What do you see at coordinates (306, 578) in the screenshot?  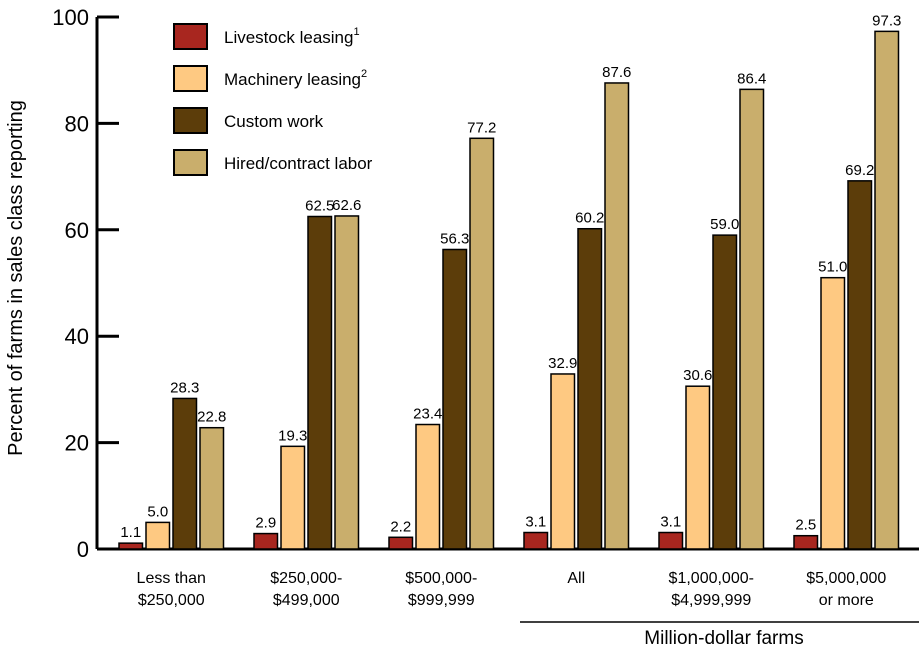 I see `category-label: $250,000-` at bounding box center [306, 578].